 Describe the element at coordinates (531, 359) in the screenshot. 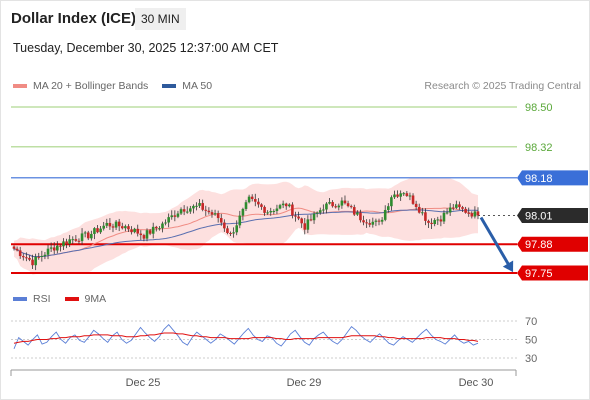

I see `rsi-tick-30: 30` at that location.